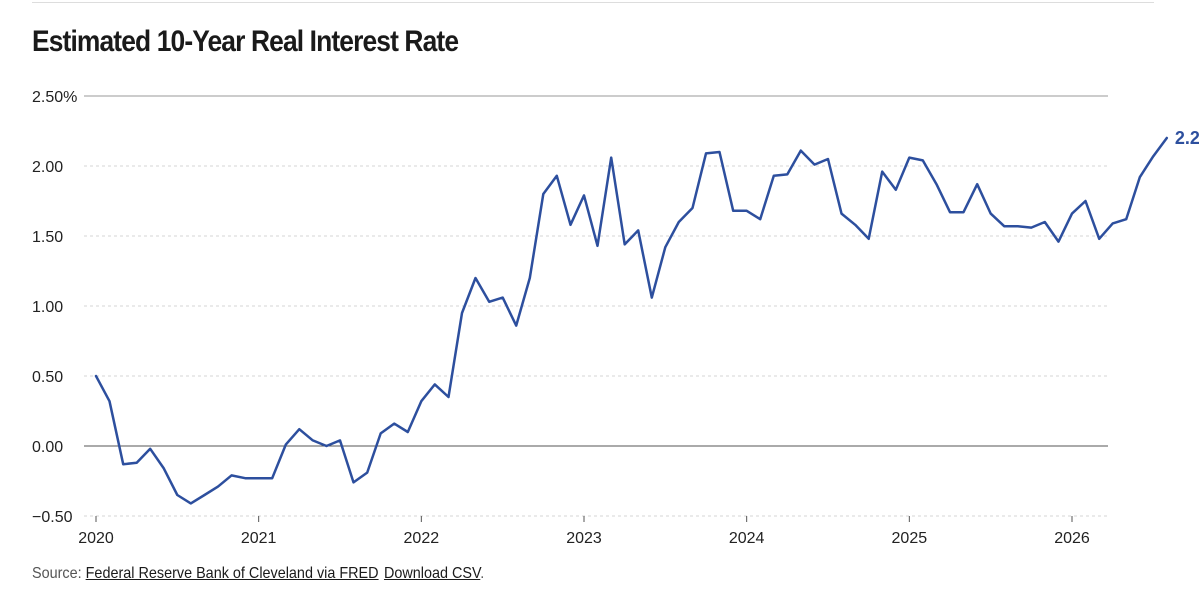 Image resolution: width=1199 pixels, height=612 pixels. Describe the element at coordinates (259, 538) in the screenshot. I see `x-tick-label: 2021` at that location.